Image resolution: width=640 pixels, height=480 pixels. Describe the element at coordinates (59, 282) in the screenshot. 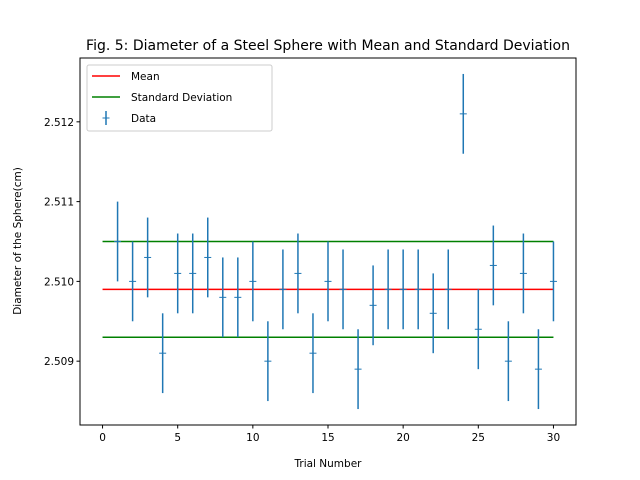

I see `y-tick-label: 2.510` at that location.